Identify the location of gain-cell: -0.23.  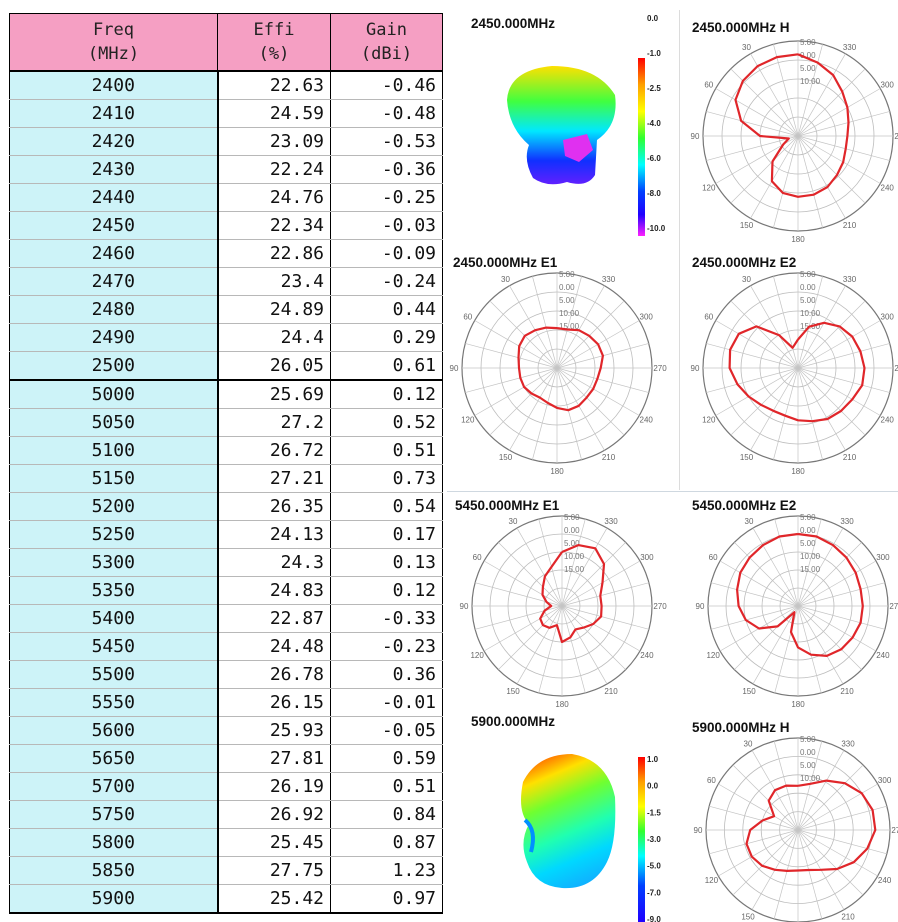
(386, 646).